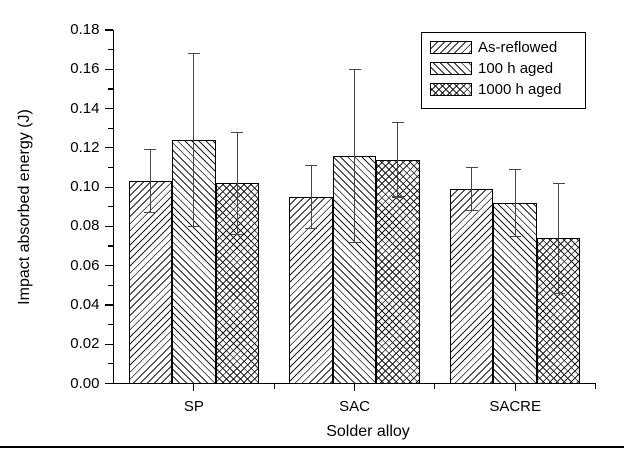 This screenshot has height=454, width=624. What do you see at coordinates (85, 344) in the screenshot?
I see `y-tick-label: 0.02` at bounding box center [85, 344].